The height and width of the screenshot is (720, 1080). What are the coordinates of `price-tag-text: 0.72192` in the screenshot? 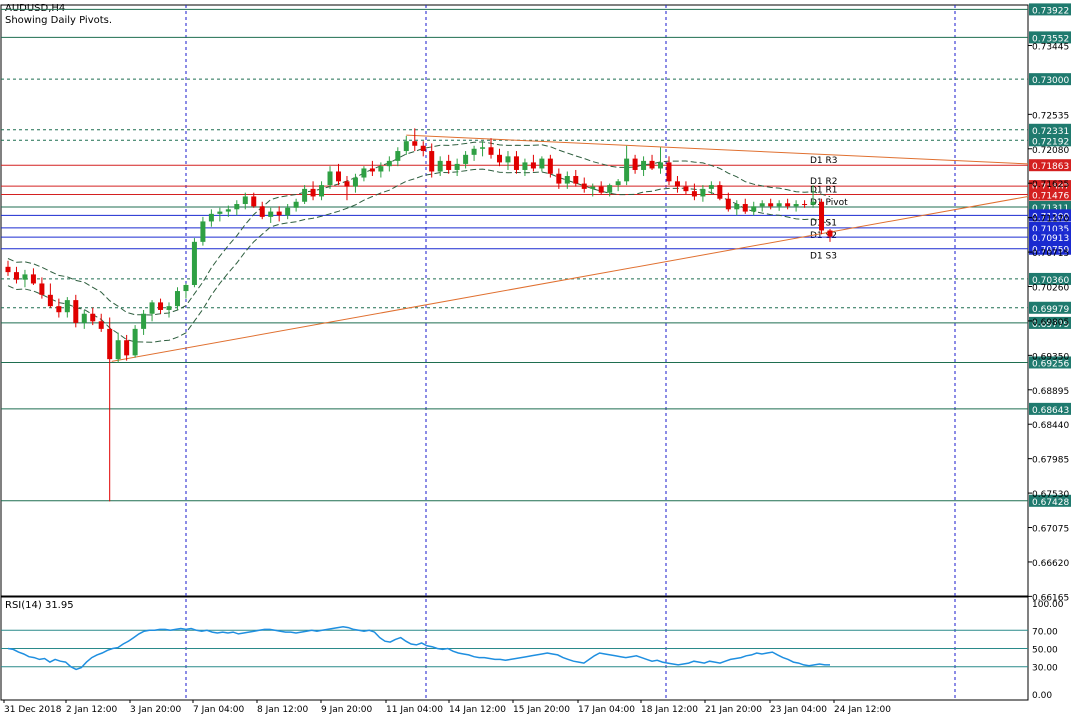 It's located at (1050, 142).